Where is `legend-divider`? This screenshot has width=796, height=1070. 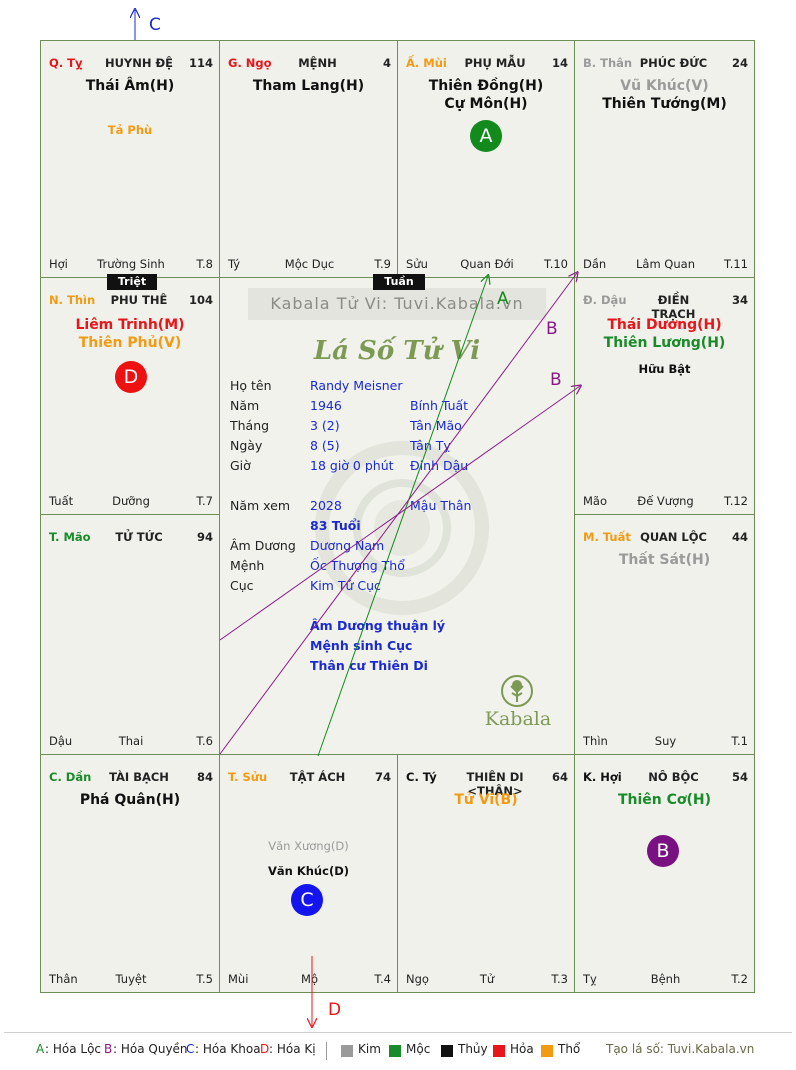
legend-divider is located at coordinates (398, 1032).